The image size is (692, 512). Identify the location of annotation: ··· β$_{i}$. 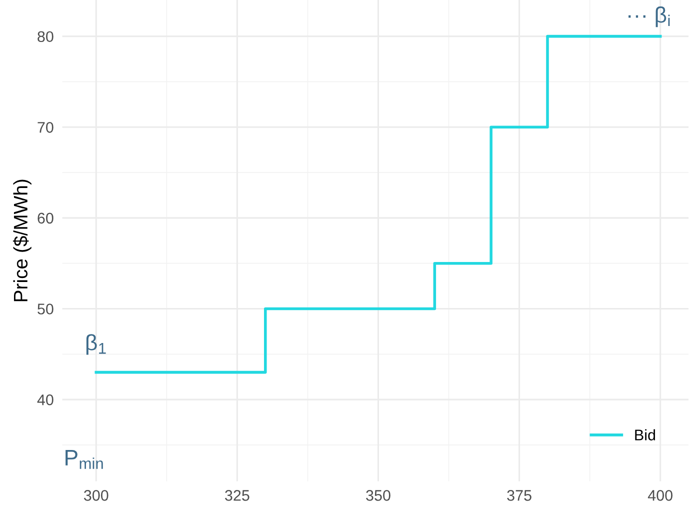
(649, 17).